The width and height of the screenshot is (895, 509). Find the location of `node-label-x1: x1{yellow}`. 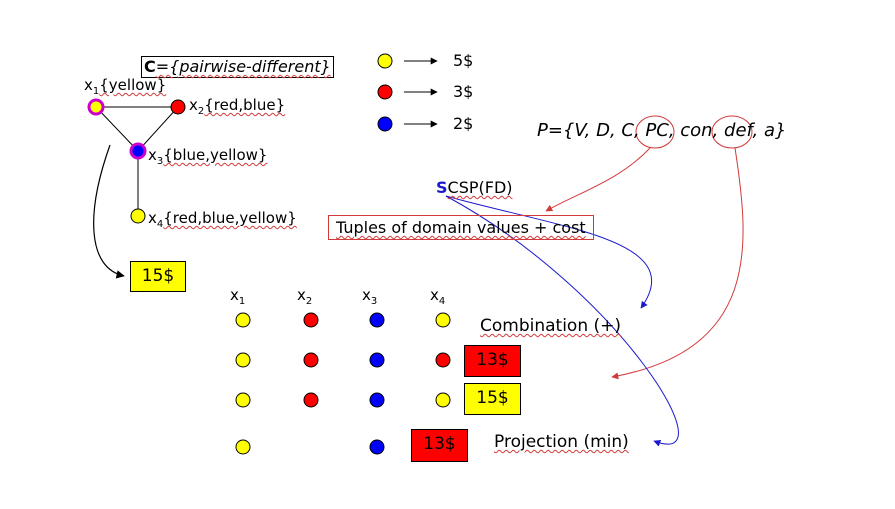

node-label-x1: x1{yellow} is located at coordinates (125, 86).